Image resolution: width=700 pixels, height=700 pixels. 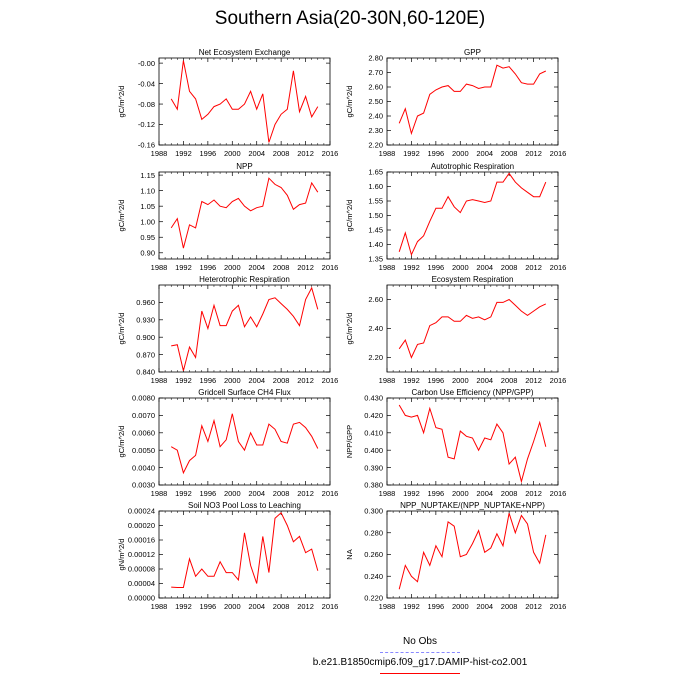 I want to click on y-tick-label: 0.00020, so click(x=141, y=525).